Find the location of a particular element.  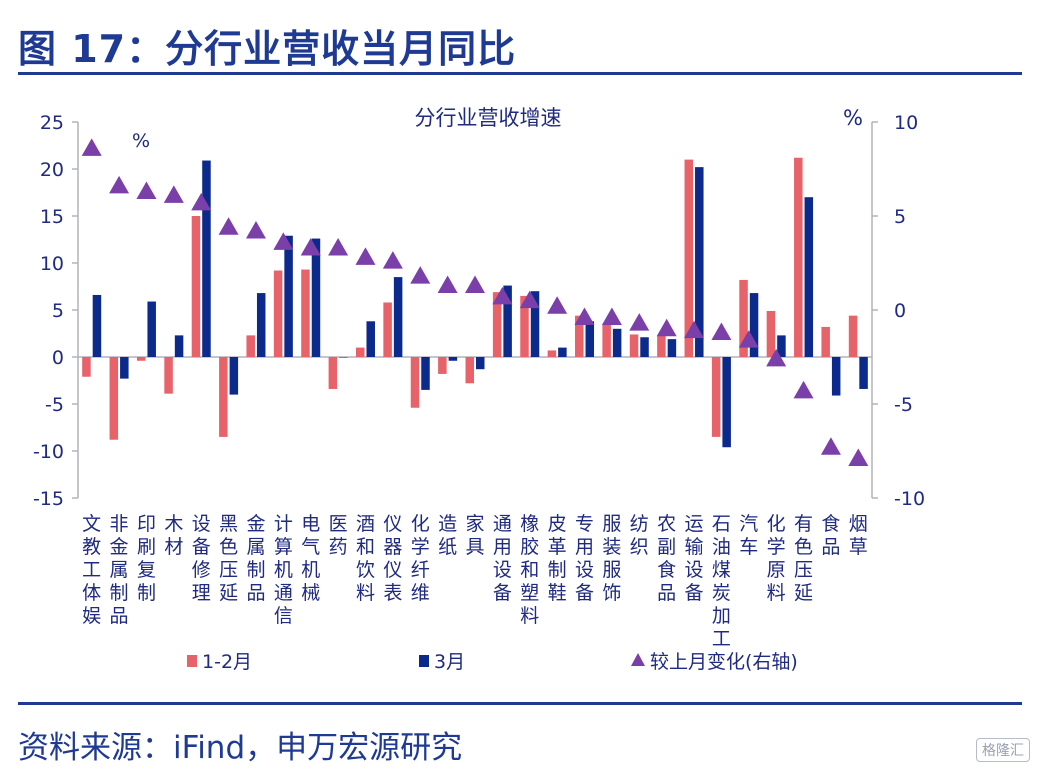

category-label-16: 橡胶和塑料 is located at coordinates (529, 570).